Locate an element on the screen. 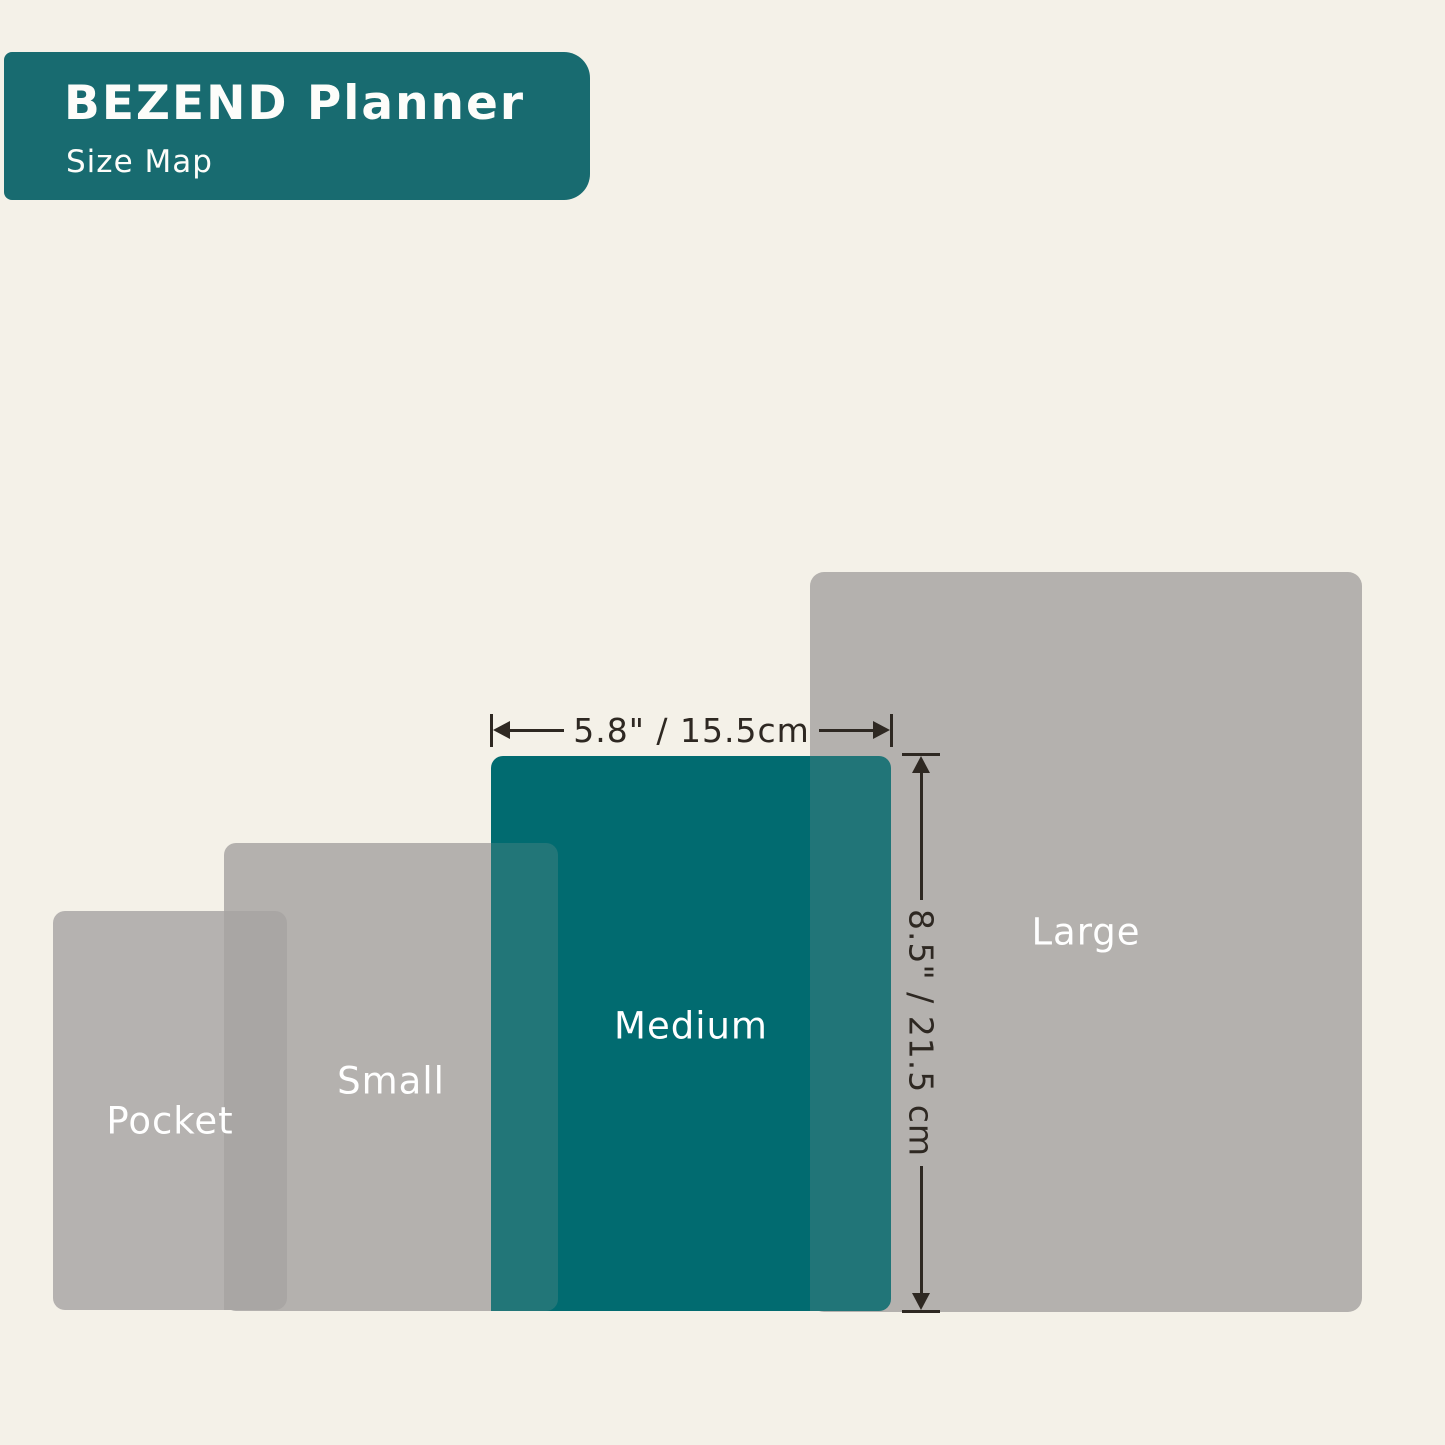  height-dimension-label: 8.5" / 21.5 cm is located at coordinates (921, 1033).